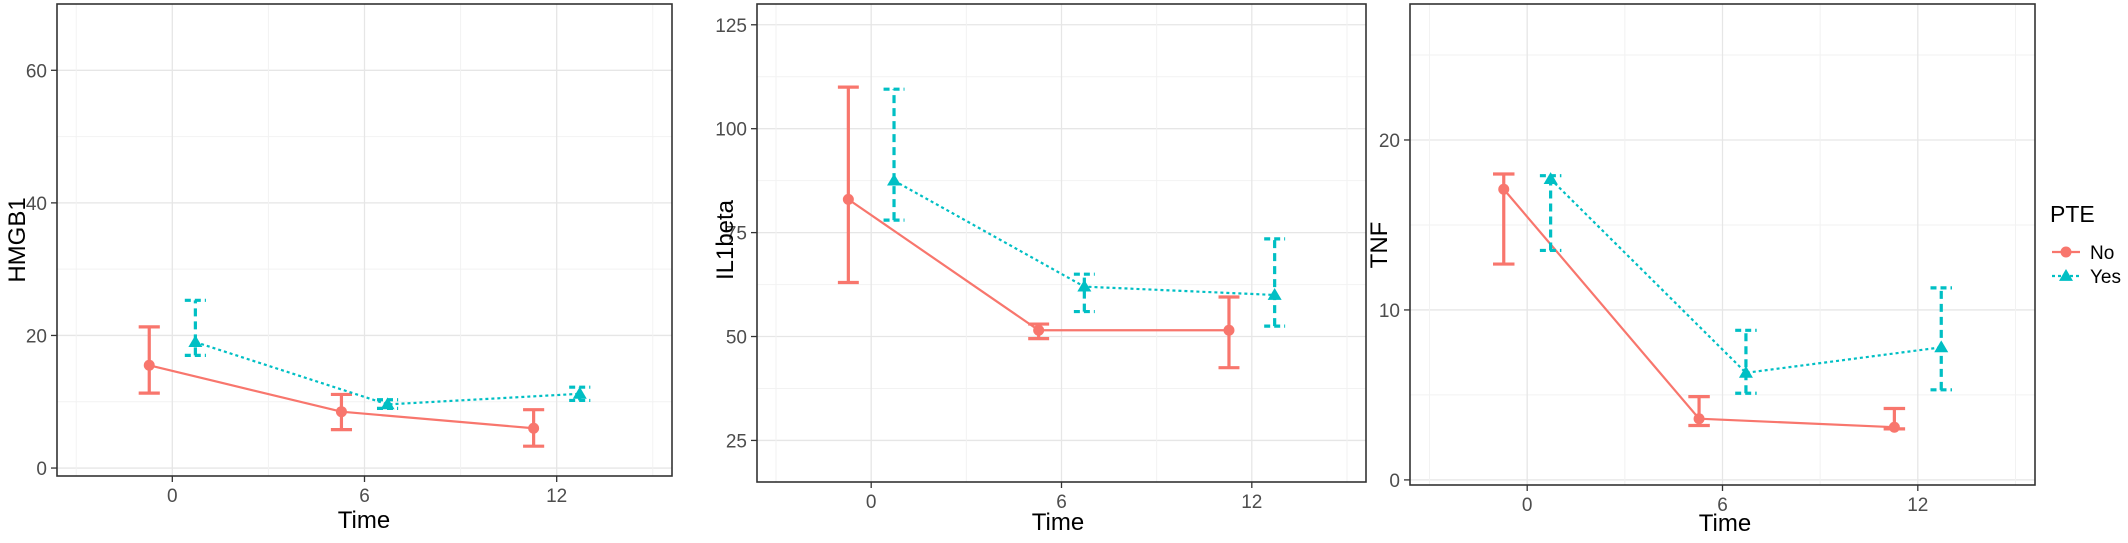 This screenshot has width=2128, height=543. Describe the element at coordinates (731, 130) in the screenshot. I see `y-tick-label: 100` at that location.